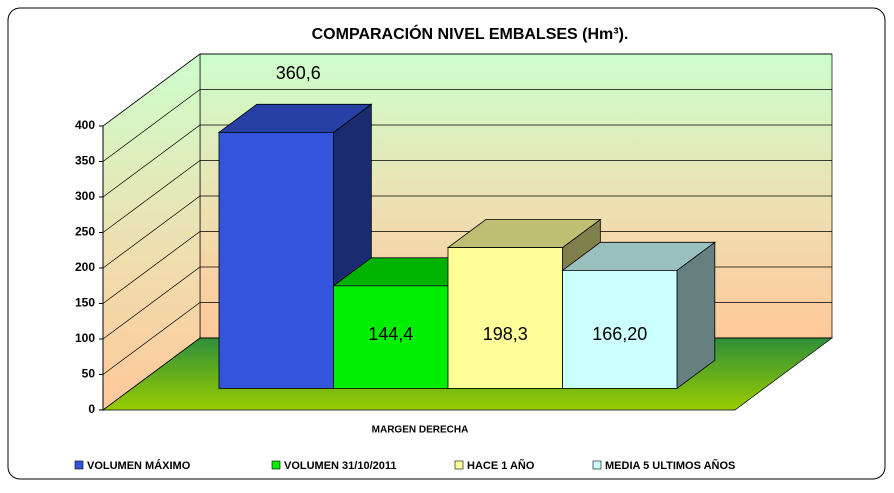 This screenshot has height=493, width=894. Describe the element at coordinates (85, 267) in the screenshot. I see `y-tick-label: 200` at that location.